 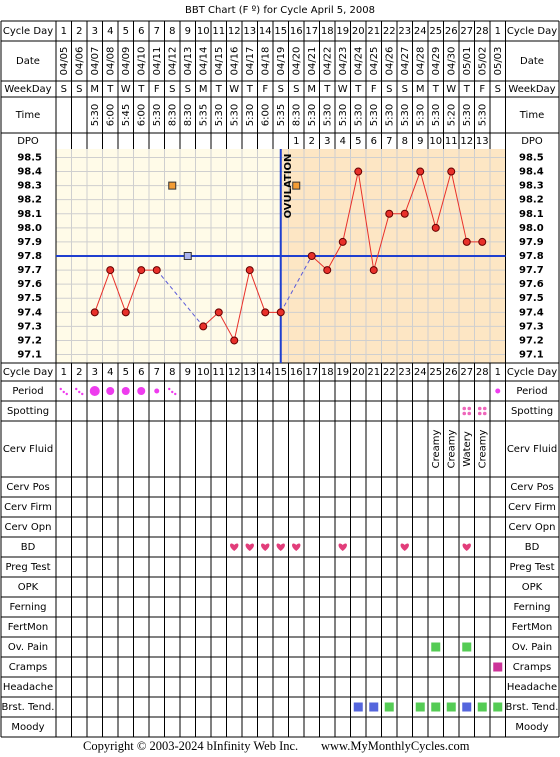 What do you see at coordinates (342, 372) in the screenshot?
I see `cycle-day-bottom: 19` at bounding box center [342, 372].